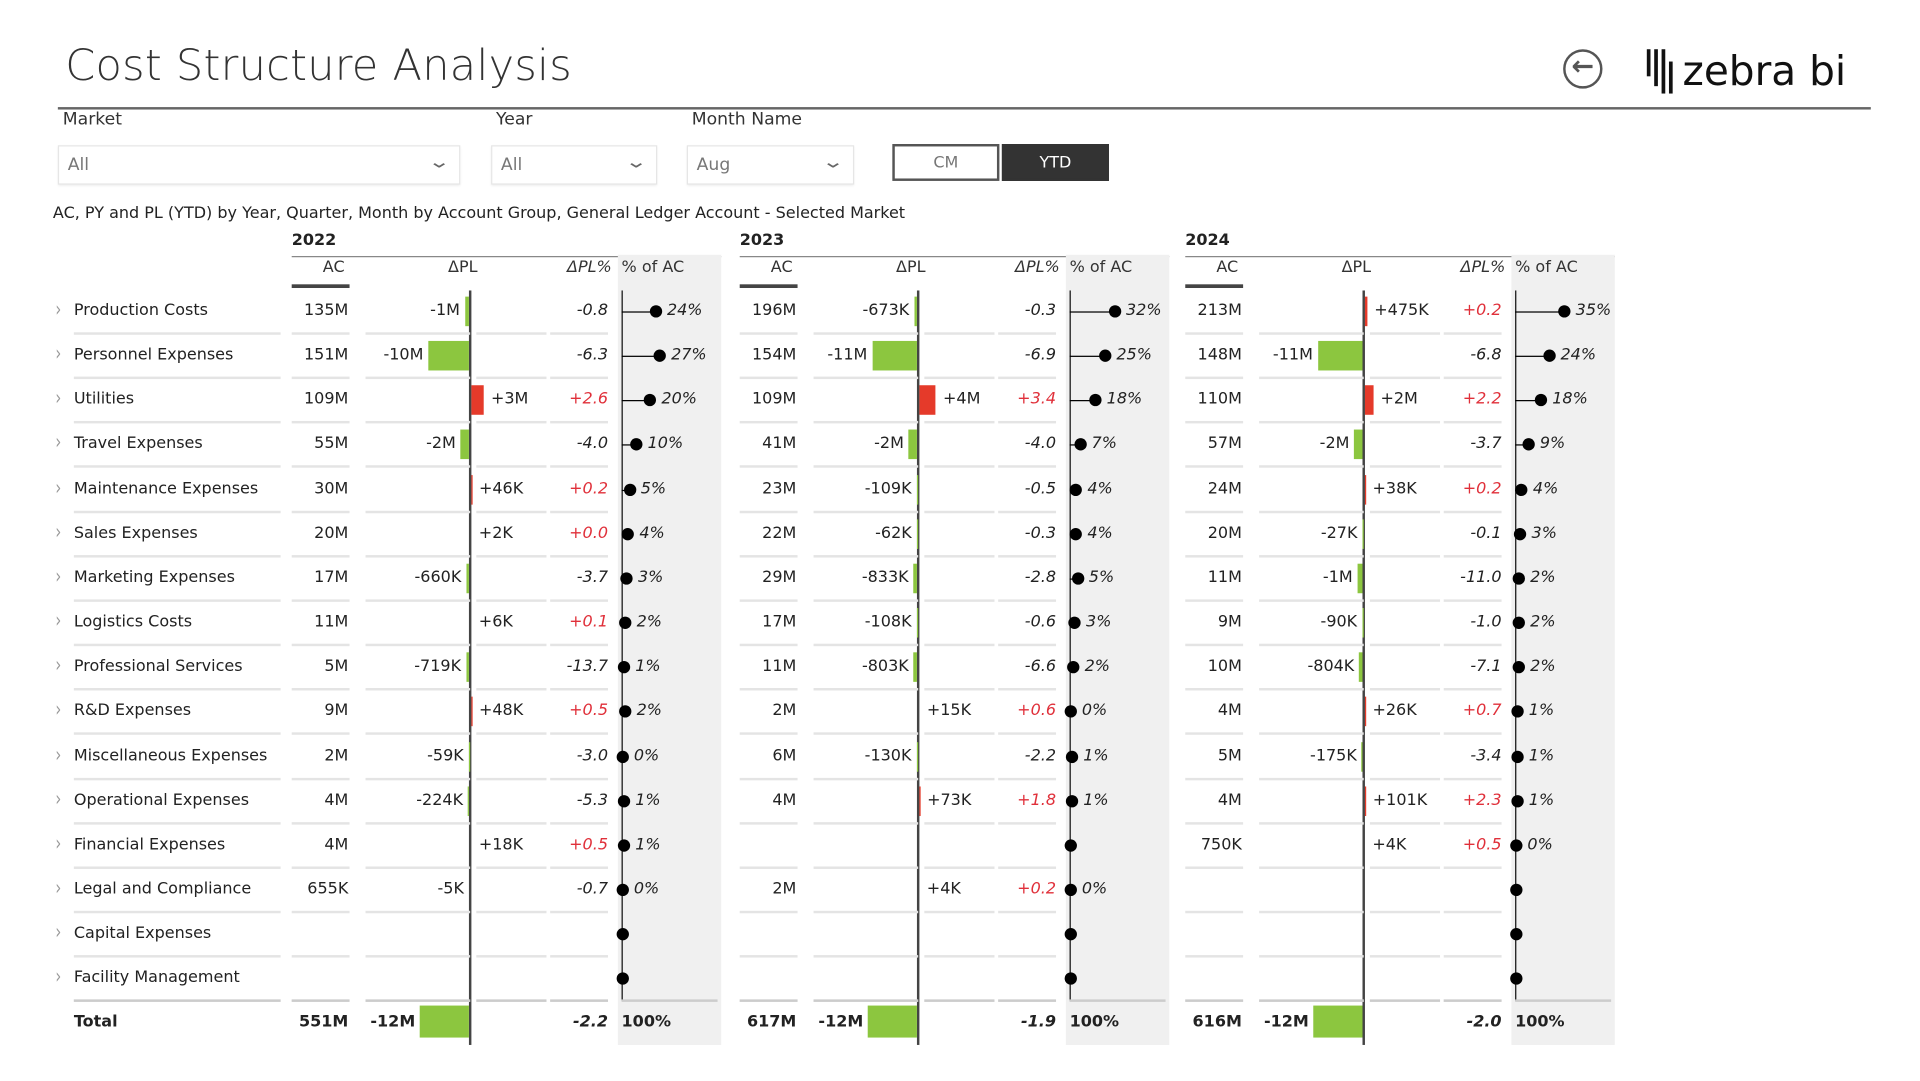  What do you see at coordinates (154, 356) in the screenshot?
I see `account-label: Personnel Expenses` at bounding box center [154, 356].